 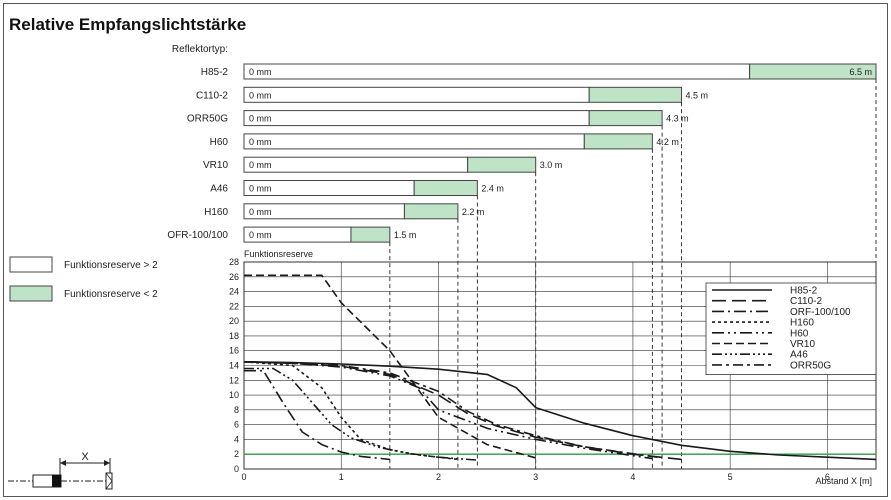 I want to click on reflector-icon, so click(x=109, y=481).